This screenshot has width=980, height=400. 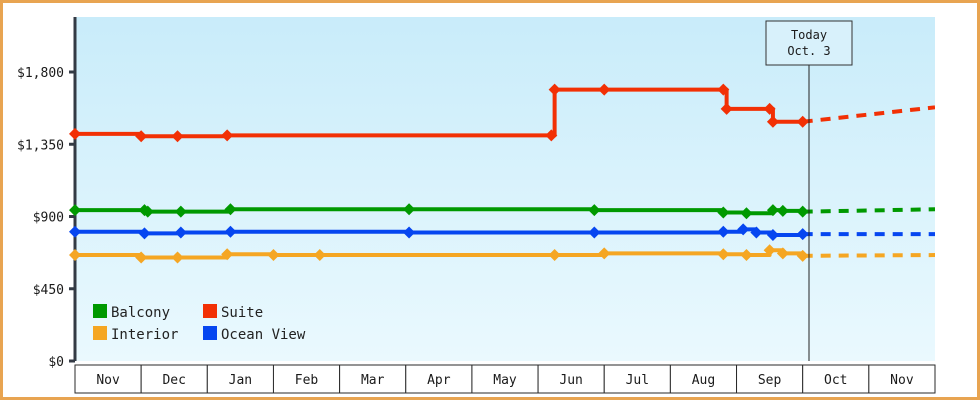 I want to click on x-axis-month-label: Sep, so click(x=770, y=380).